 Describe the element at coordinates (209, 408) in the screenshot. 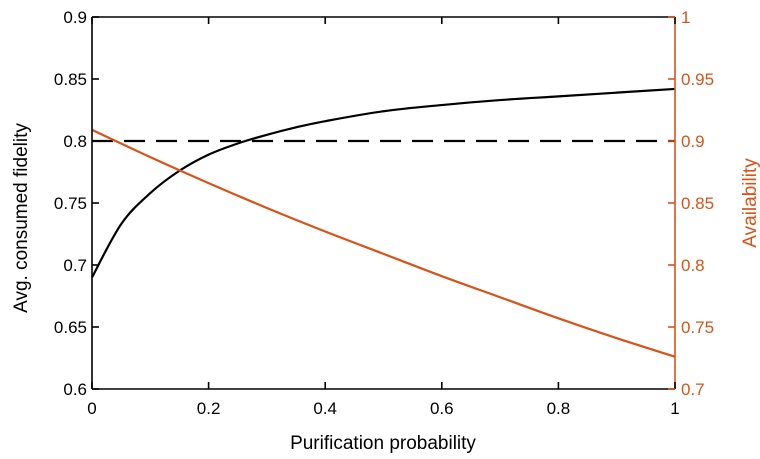

I see `x-tick-label: 0.2` at that location.